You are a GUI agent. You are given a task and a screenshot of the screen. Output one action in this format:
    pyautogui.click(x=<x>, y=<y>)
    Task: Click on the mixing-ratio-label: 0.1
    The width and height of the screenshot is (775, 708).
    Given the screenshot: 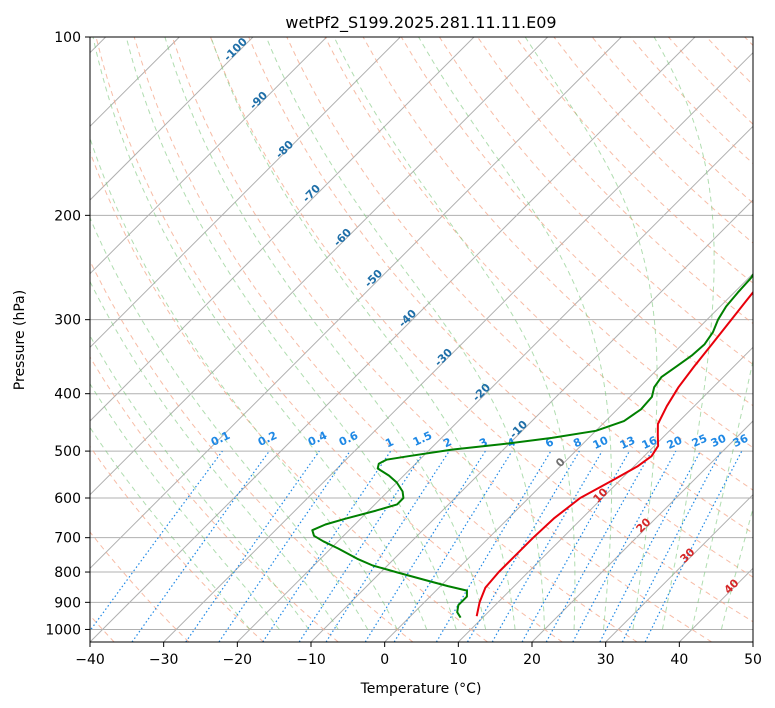 What is the action you would take?
    pyautogui.click(x=220, y=439)
    